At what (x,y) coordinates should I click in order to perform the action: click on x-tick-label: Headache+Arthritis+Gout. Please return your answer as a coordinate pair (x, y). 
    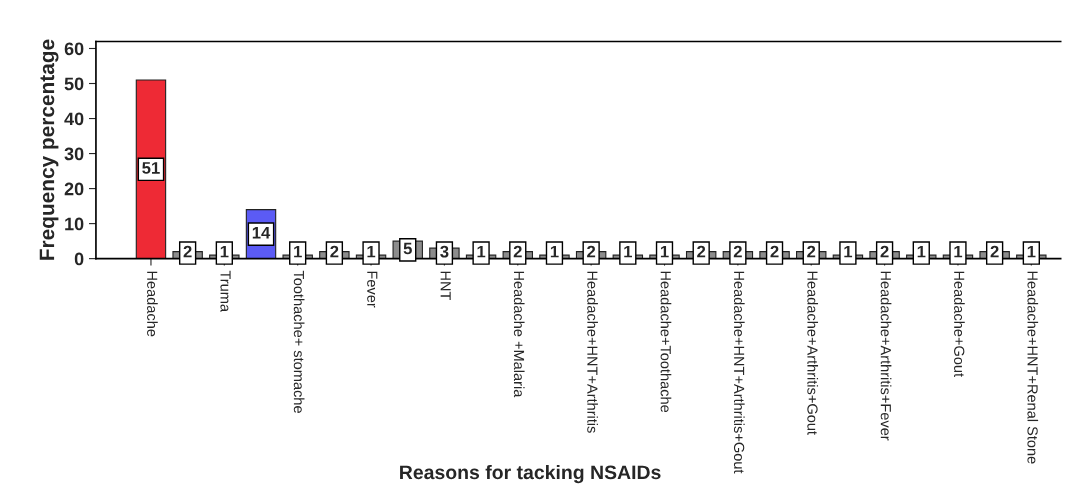
    Looking at the image, I should click on (813, 353).